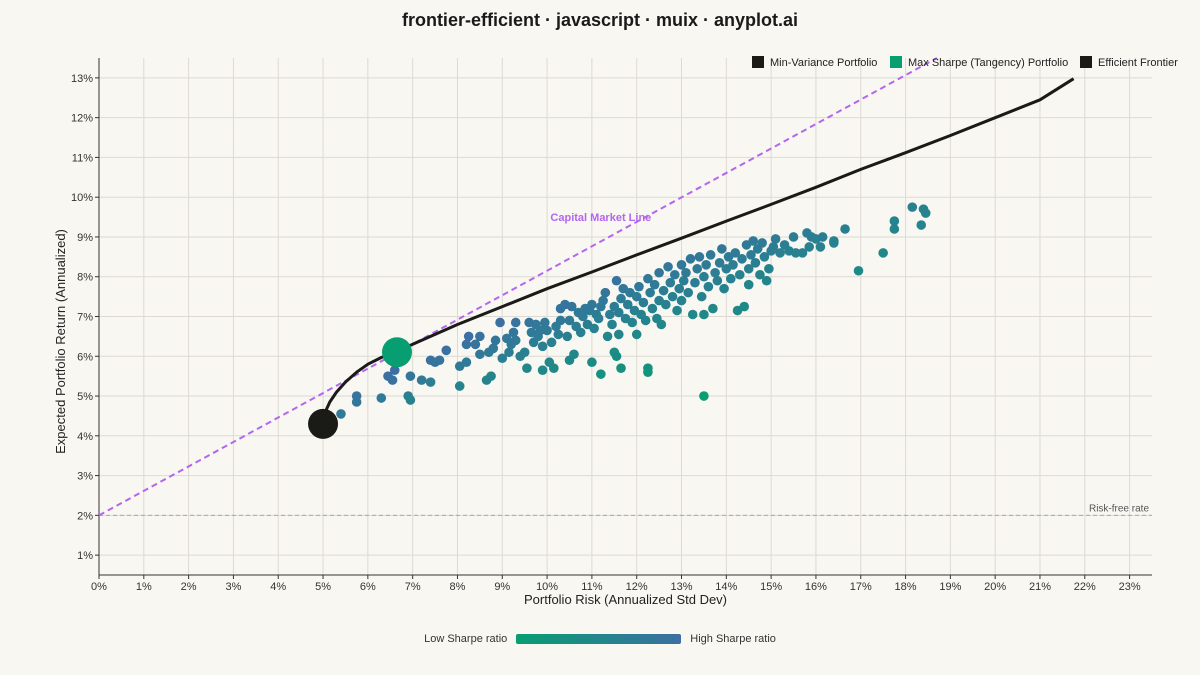 This screenshot has width=1200, height=675. Describe the element at coordinates (85, 437) in the screenshot. I see `y-tick-label: 4%` at that location.